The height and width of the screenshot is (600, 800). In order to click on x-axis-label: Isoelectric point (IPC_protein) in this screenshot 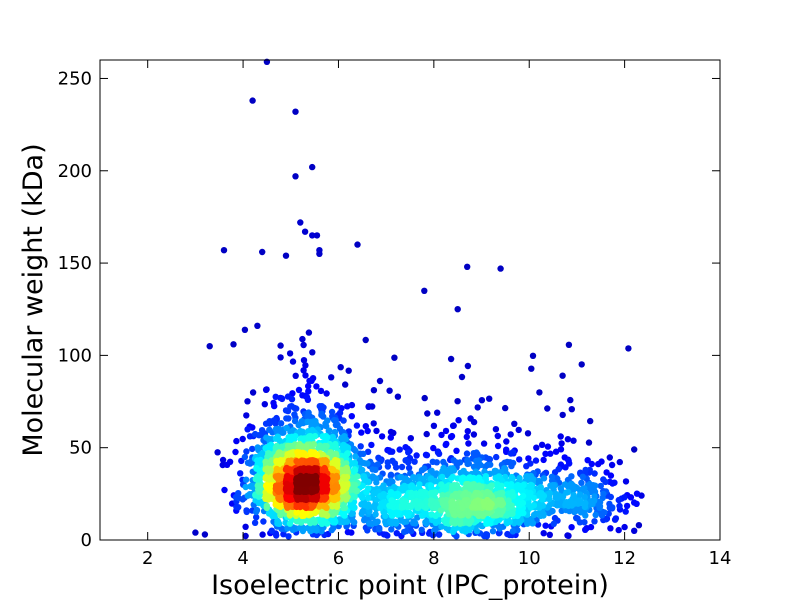, I will do `click(410, 585)`.